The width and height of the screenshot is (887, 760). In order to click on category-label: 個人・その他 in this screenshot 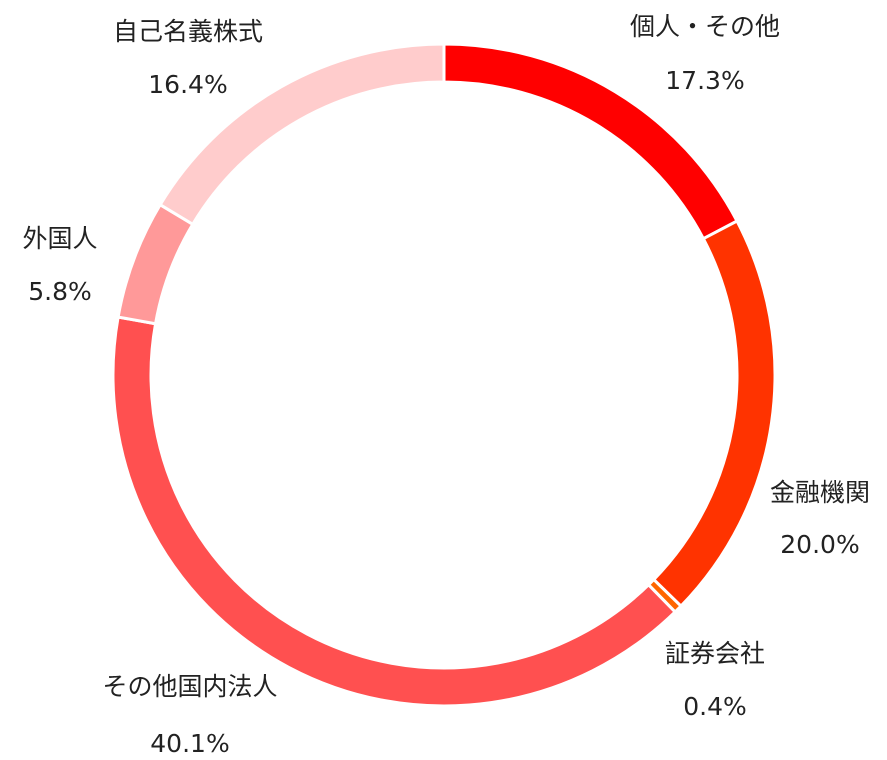, I will do `click(705, 26)`.